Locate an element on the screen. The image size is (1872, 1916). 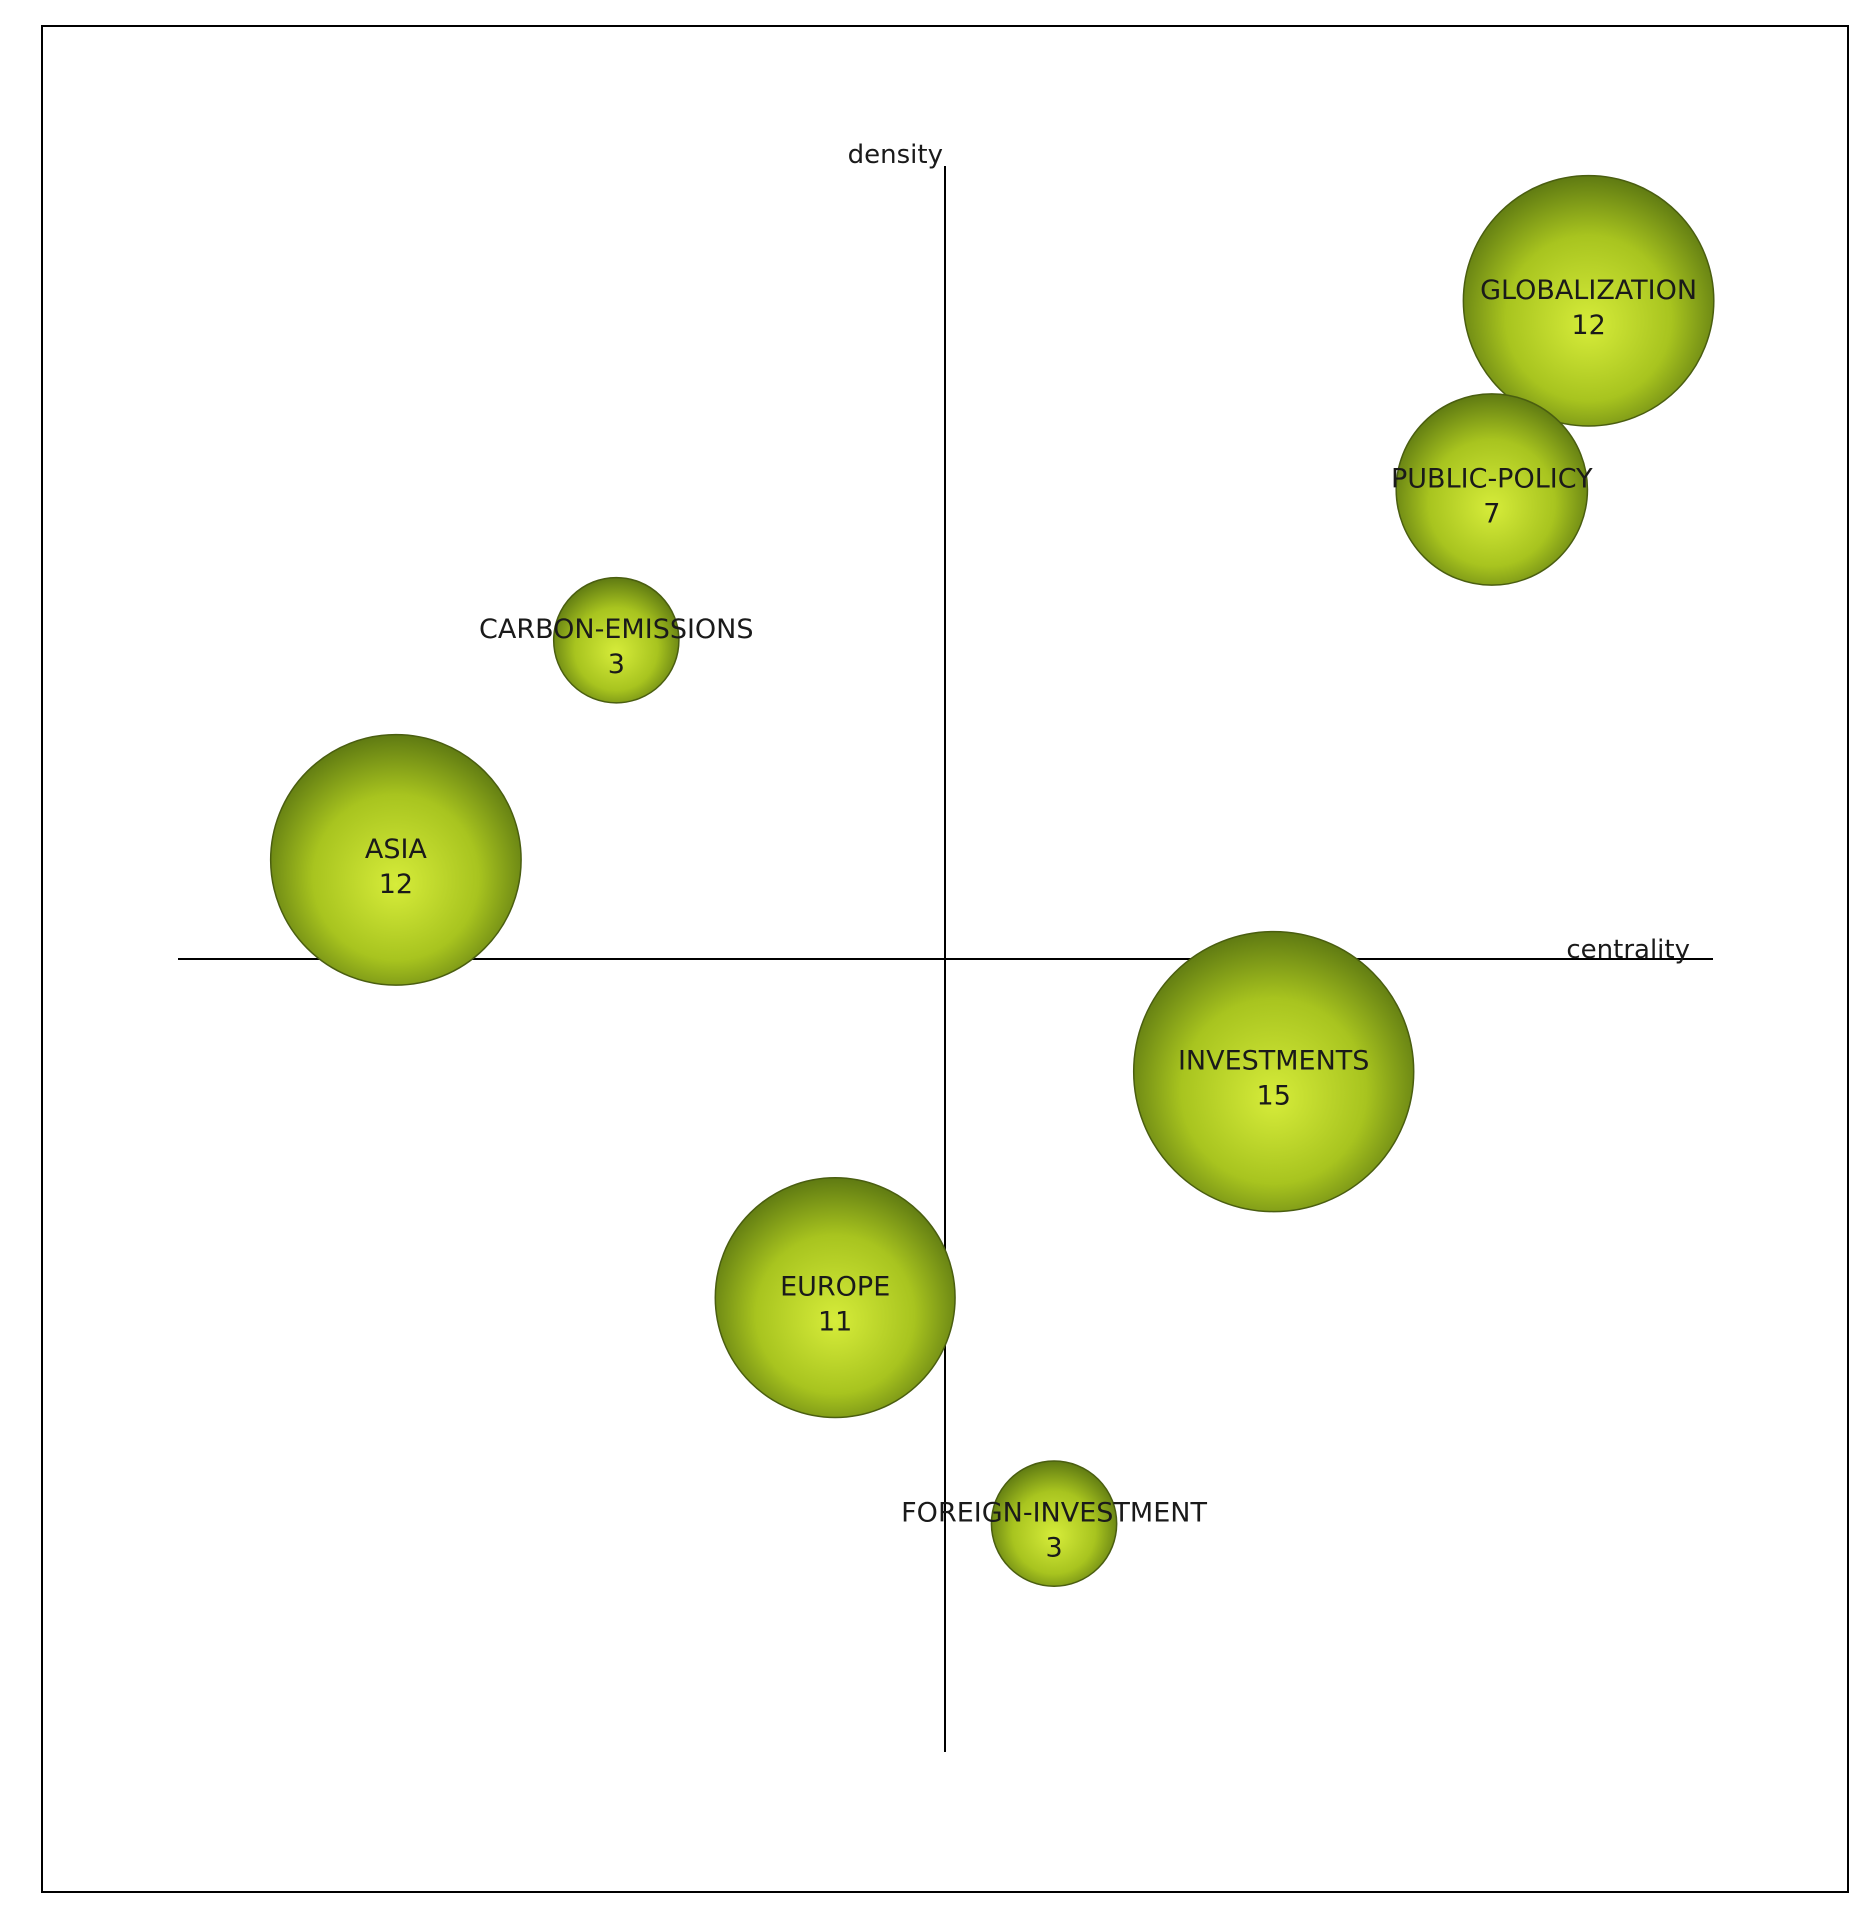
bubble-value-globalization: 12 is located at coordinates (1588, 325).